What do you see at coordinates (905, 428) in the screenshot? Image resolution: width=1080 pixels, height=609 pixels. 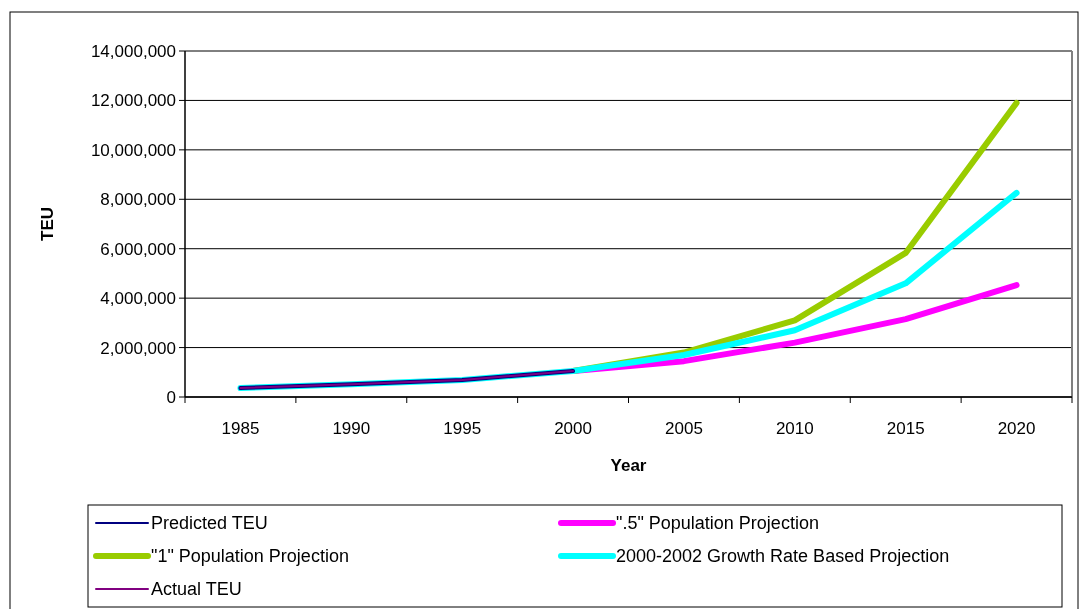 I see `x-tick-label: 2015` at bounding box center [905, 428].